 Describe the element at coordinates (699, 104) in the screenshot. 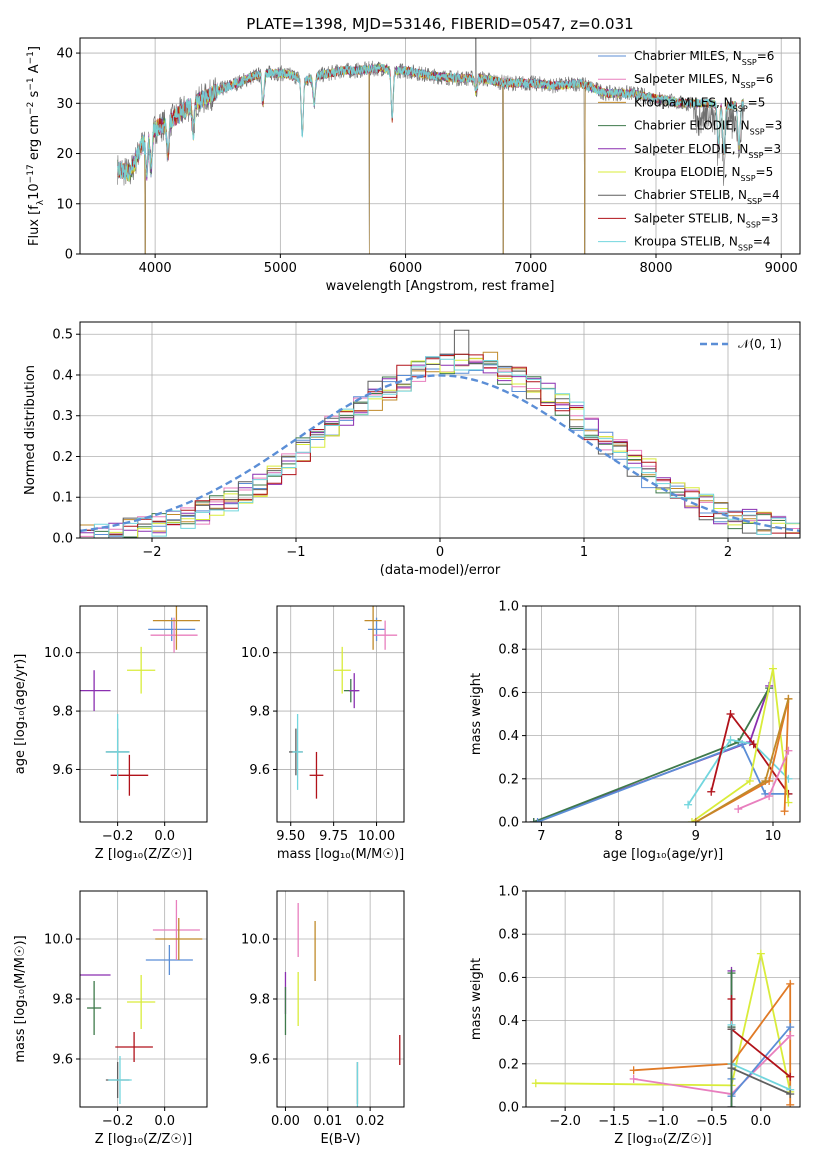

I see `legend-label: Kroupa MILES, NSSP=5` at that location.